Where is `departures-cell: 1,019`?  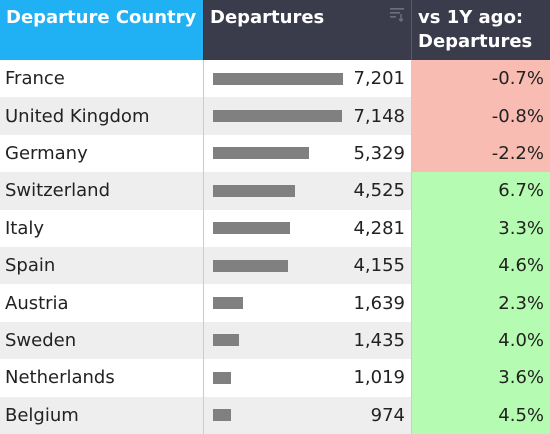 departures-cell: 1,019 is located at coordinates (307, 378).